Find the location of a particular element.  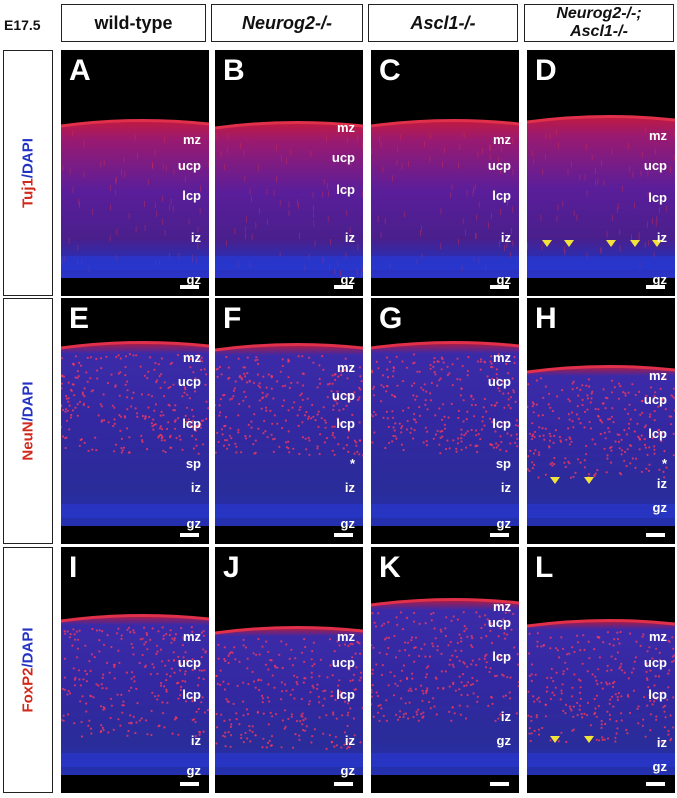

panel-letter: A is located at coordinates (80, 70).